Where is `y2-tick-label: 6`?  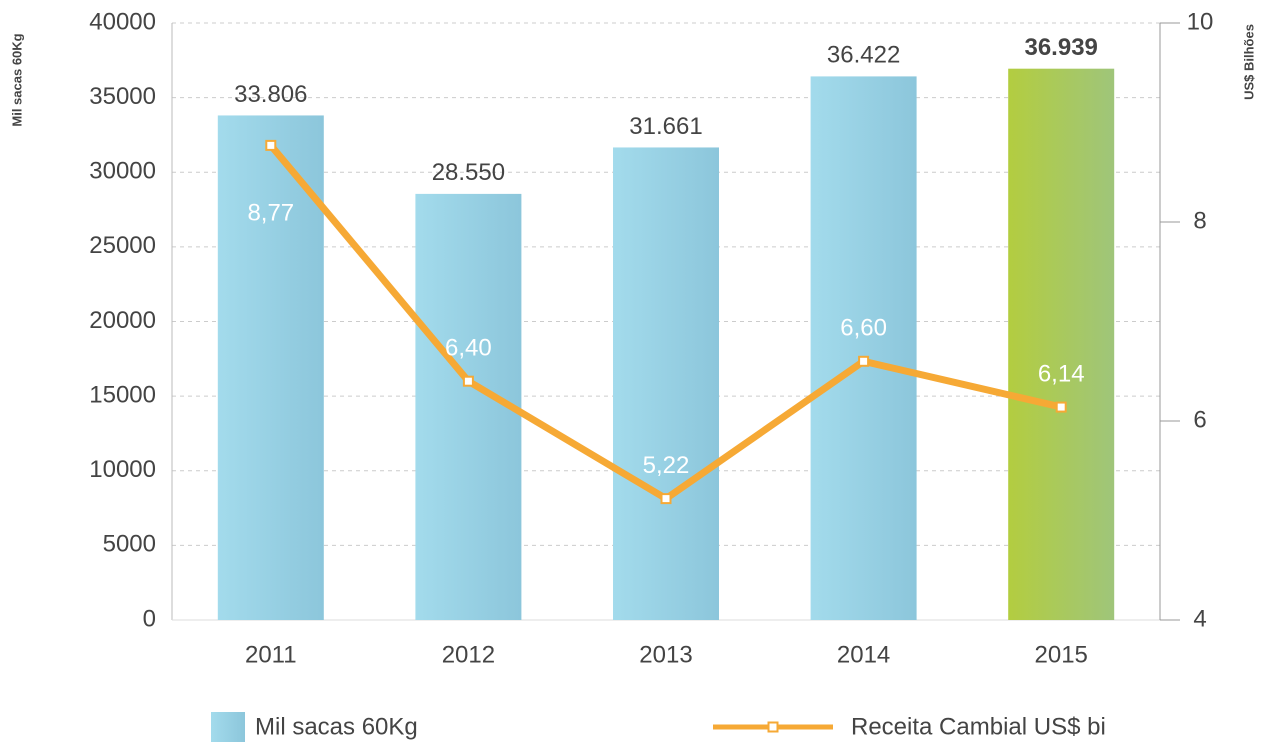
y2-tick-label: 6 is located at coordinates (1199, 419).